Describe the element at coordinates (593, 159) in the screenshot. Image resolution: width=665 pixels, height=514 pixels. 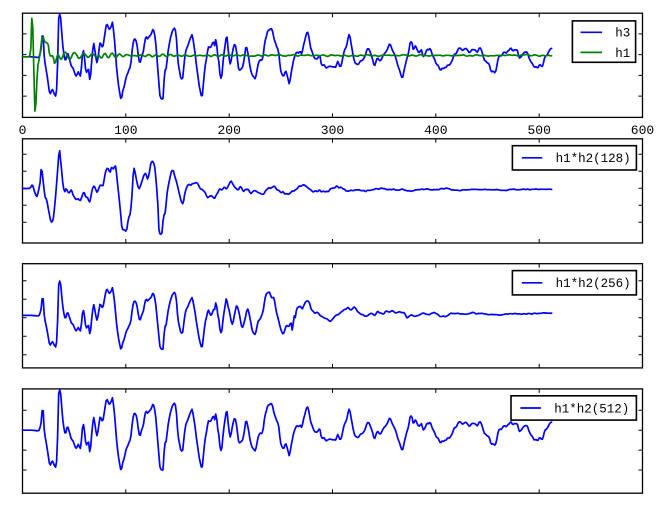
I see `svg-text: h1*h2(128)` at that location.